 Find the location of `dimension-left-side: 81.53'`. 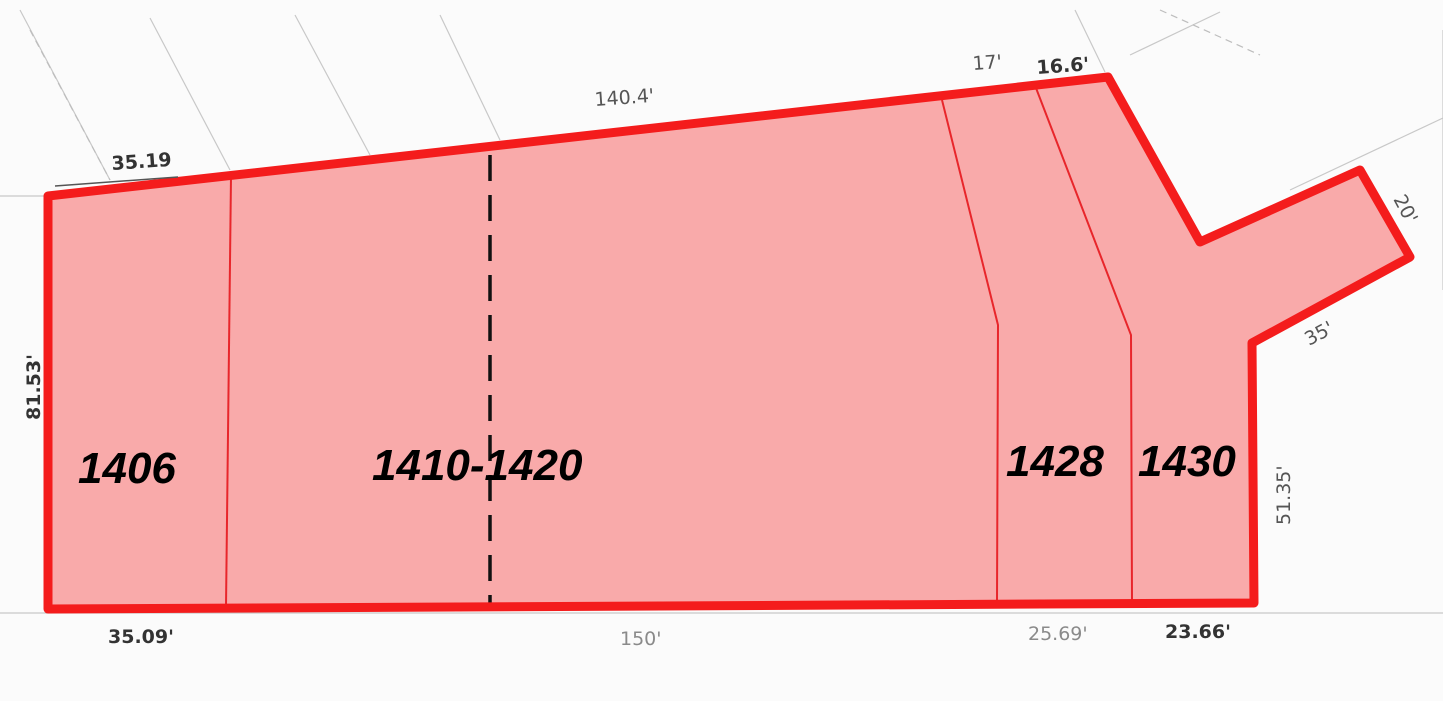

dimension-left-side: 81.53' is located at coordinates (34, 387).